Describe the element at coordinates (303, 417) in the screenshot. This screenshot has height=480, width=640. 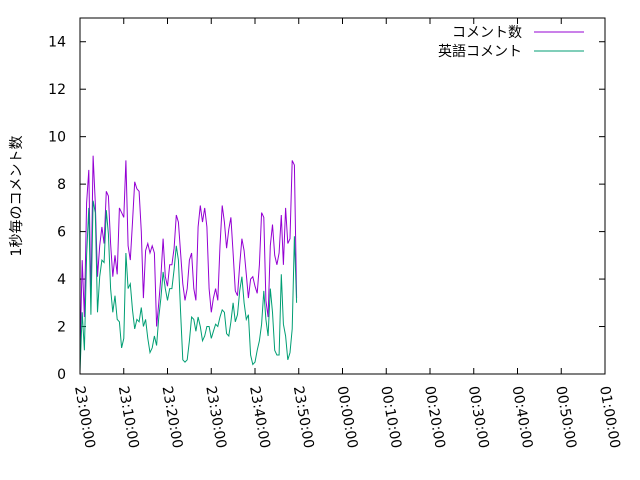
I see `x-tick-label: 23:50:00` at that location.